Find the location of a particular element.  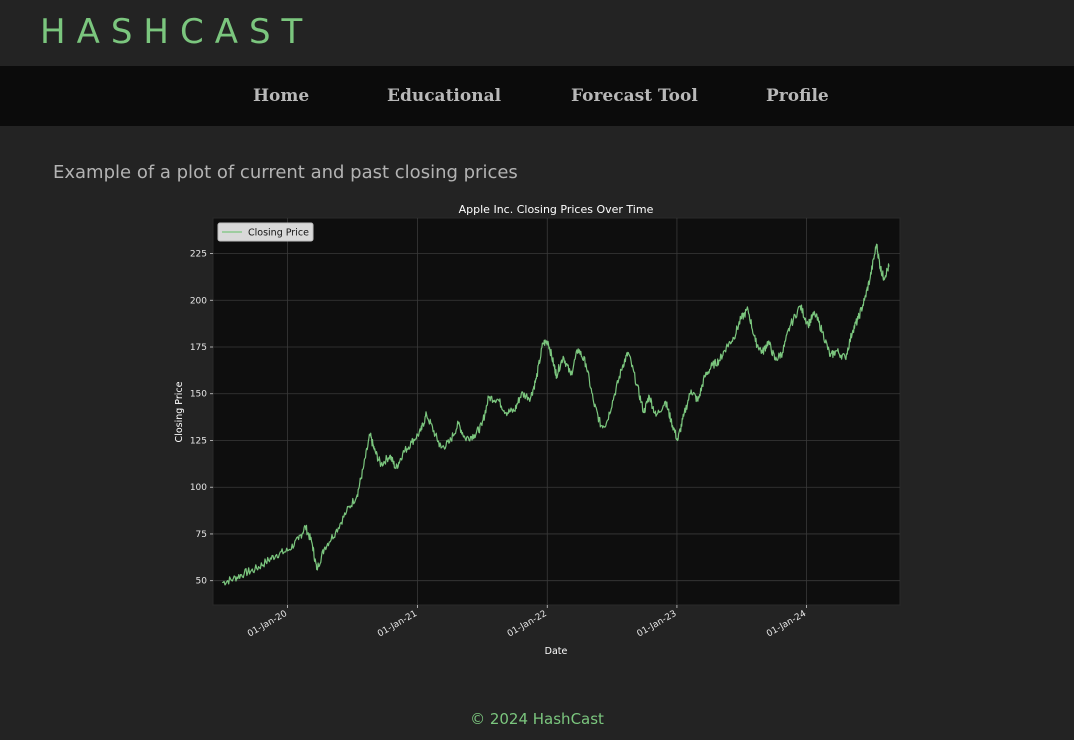

footer-copyright: © 2024 HashCast is located at coordinates (537, 719).